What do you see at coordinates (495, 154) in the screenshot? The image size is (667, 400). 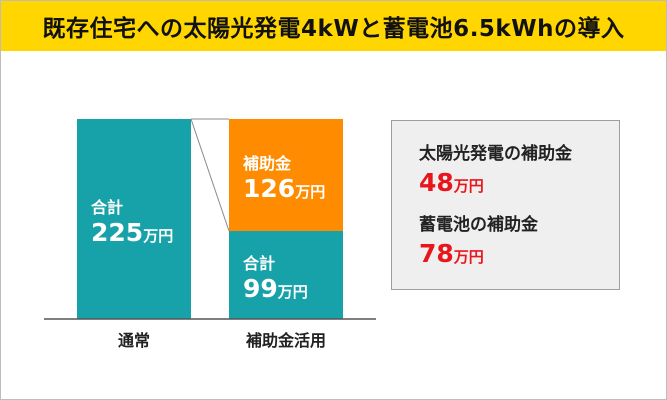 I see `solar-subsidy-label: 太陽光発電の補助金` at bounding box center [495, 154].